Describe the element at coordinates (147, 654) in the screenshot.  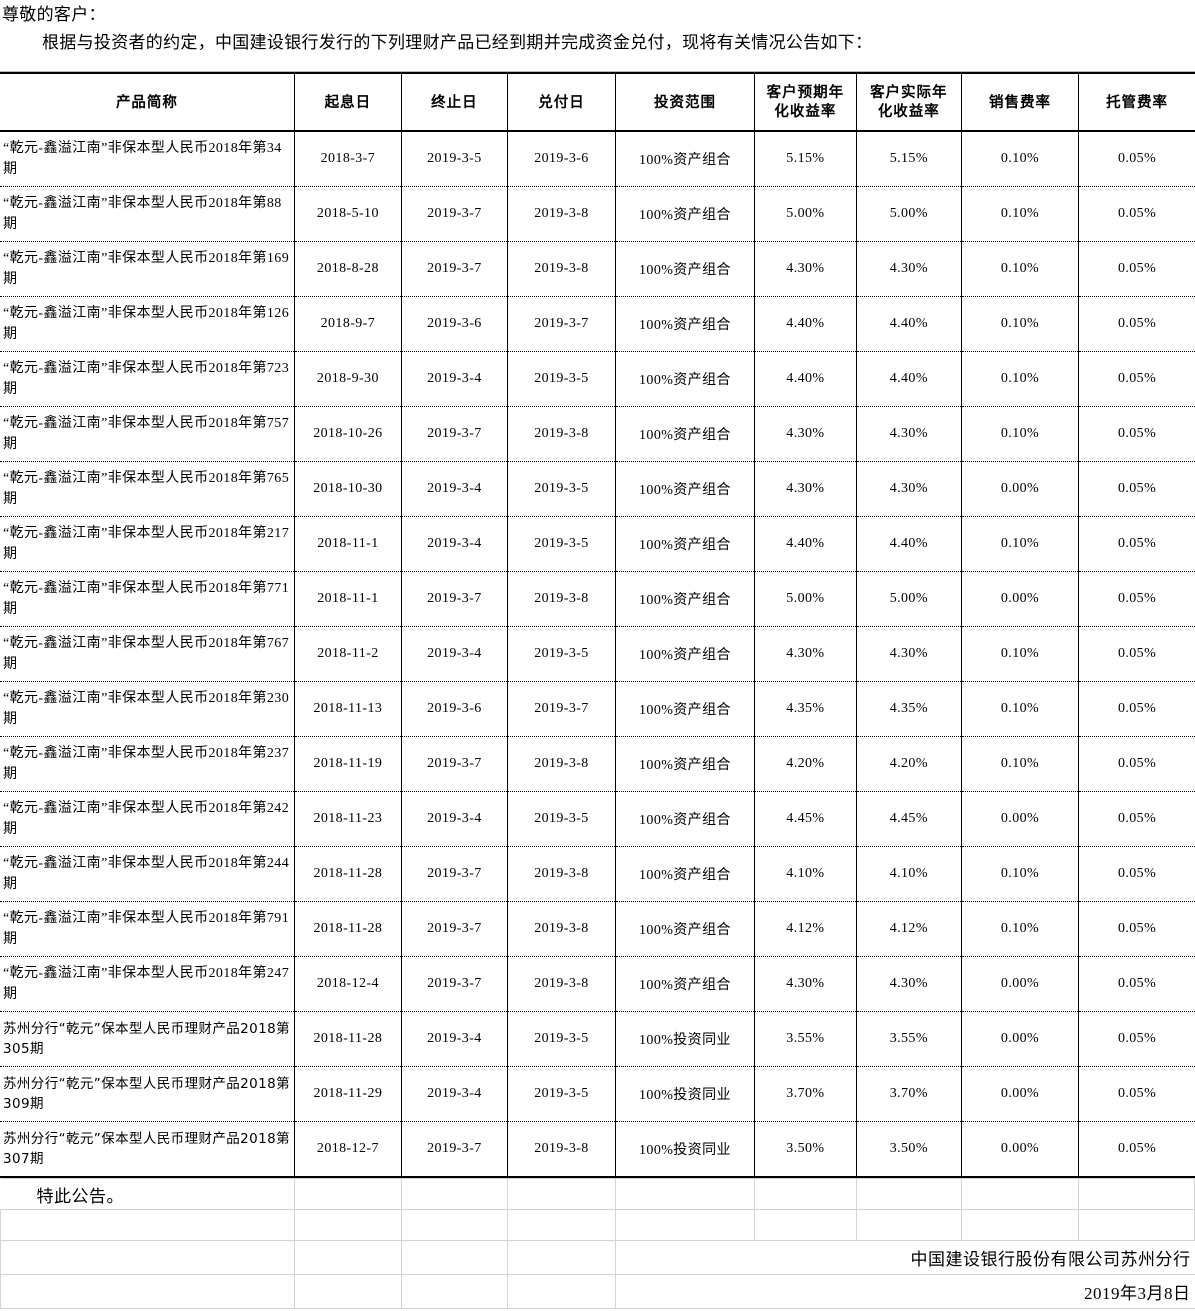
I see `product-name: “乾元-鑫溢江南”非保本型人民币2018年第767期` at that location.